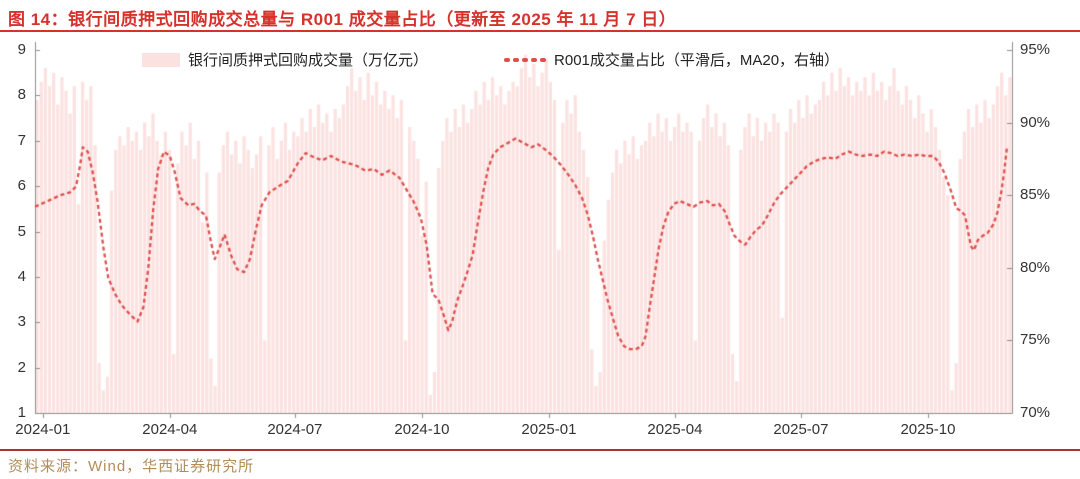 This screenshot has height=479, width=1080. I want to click on dashed-line-marker, so click(525, 59).